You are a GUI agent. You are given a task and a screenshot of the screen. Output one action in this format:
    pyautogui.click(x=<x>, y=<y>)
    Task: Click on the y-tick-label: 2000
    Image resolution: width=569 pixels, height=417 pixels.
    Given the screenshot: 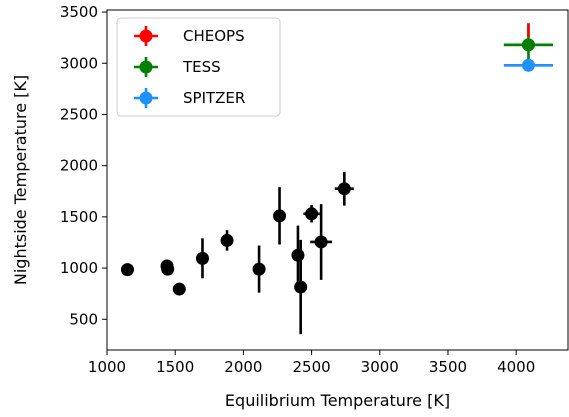 What is the action you would take?
    pyautogui.click(x=79, y=166)
    